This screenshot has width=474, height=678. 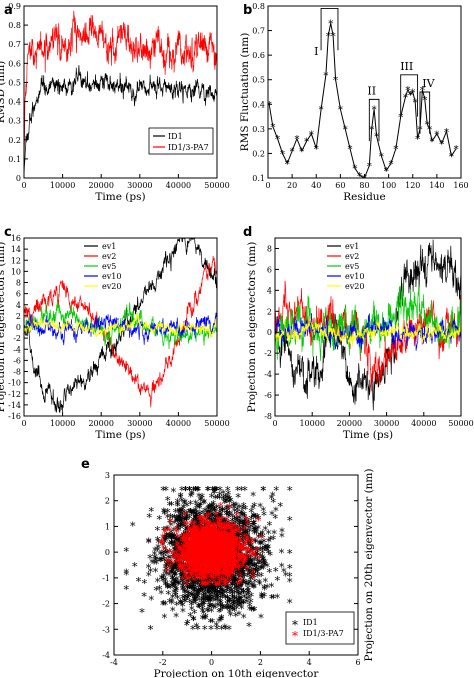 What do you see at coordinates (451, 157) in the screenshot?
I see `data-point-b-47: *` at bounding box center [451, 157].